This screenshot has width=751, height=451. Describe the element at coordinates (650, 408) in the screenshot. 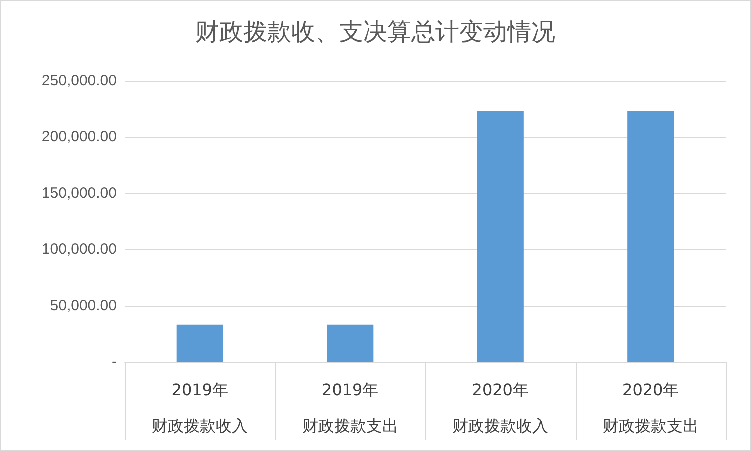

I see `x-tick-label: 2020年财政拨款支出` at that location.